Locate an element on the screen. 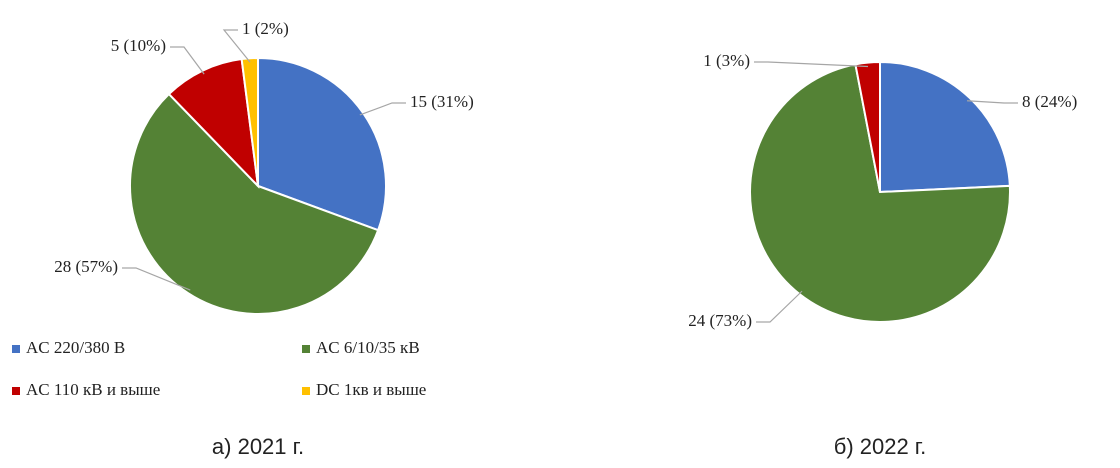 The image size is (1120, 468). data-label: 28 (57%) is located at coordinates (86, 266).